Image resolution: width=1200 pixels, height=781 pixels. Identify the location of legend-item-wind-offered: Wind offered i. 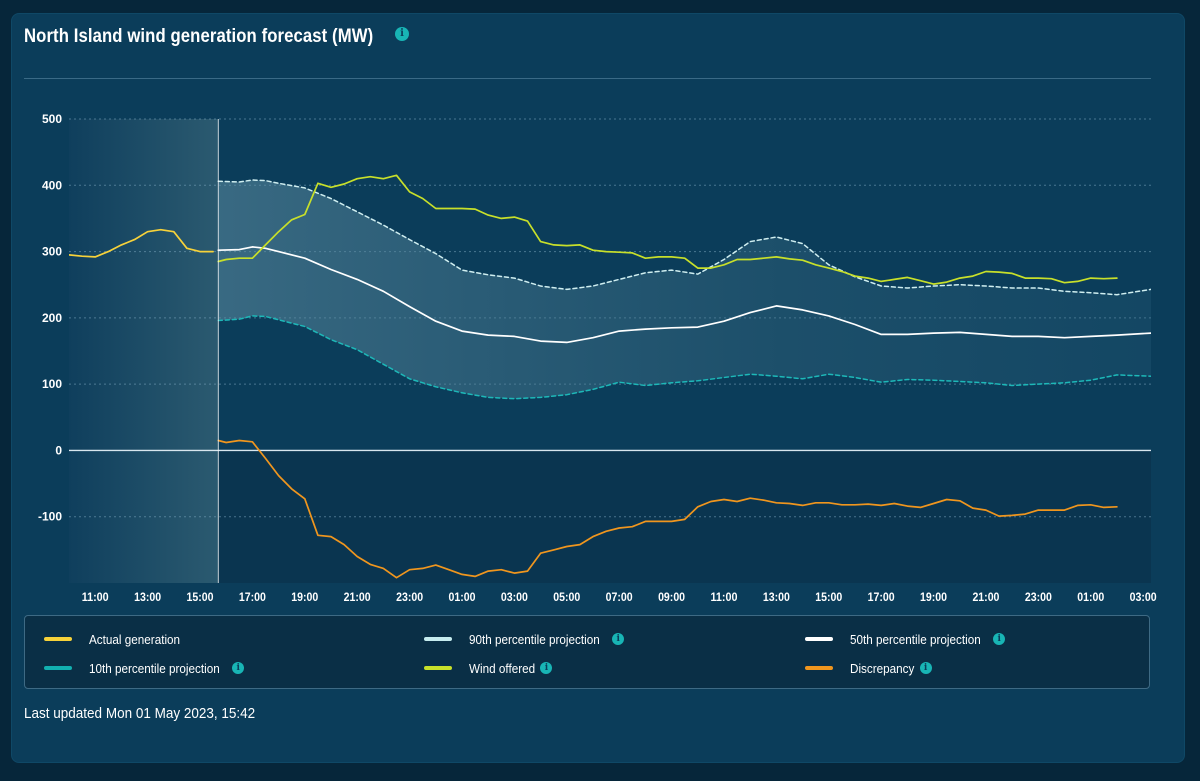
(488, 668).